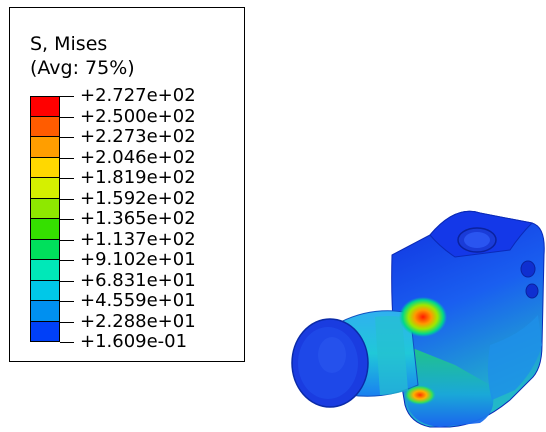  I want to click on colorbar-tick-label: +6.831e+01, so click(138, 280).